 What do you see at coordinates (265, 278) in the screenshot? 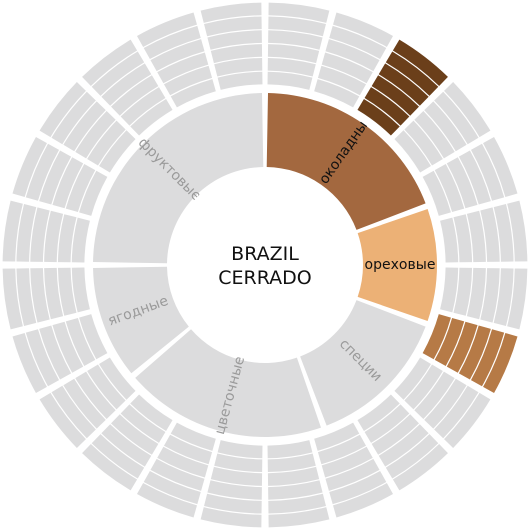
I see `center-title-line2: CERRADO` at bounding box center [265, 278].